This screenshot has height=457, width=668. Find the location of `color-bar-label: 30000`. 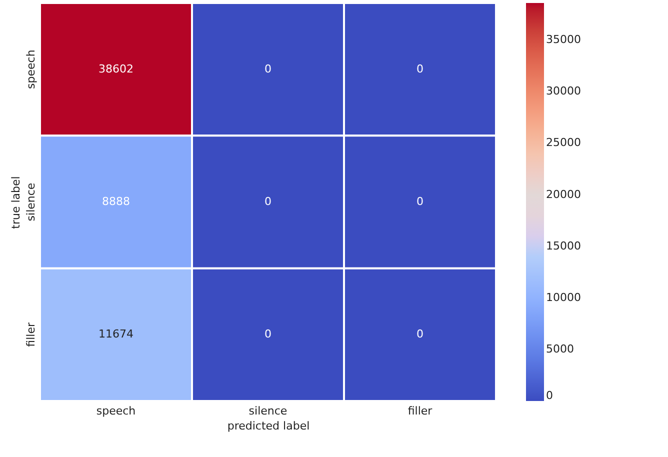

color-bar-label: 30000 is located at coordinates (563, 91).